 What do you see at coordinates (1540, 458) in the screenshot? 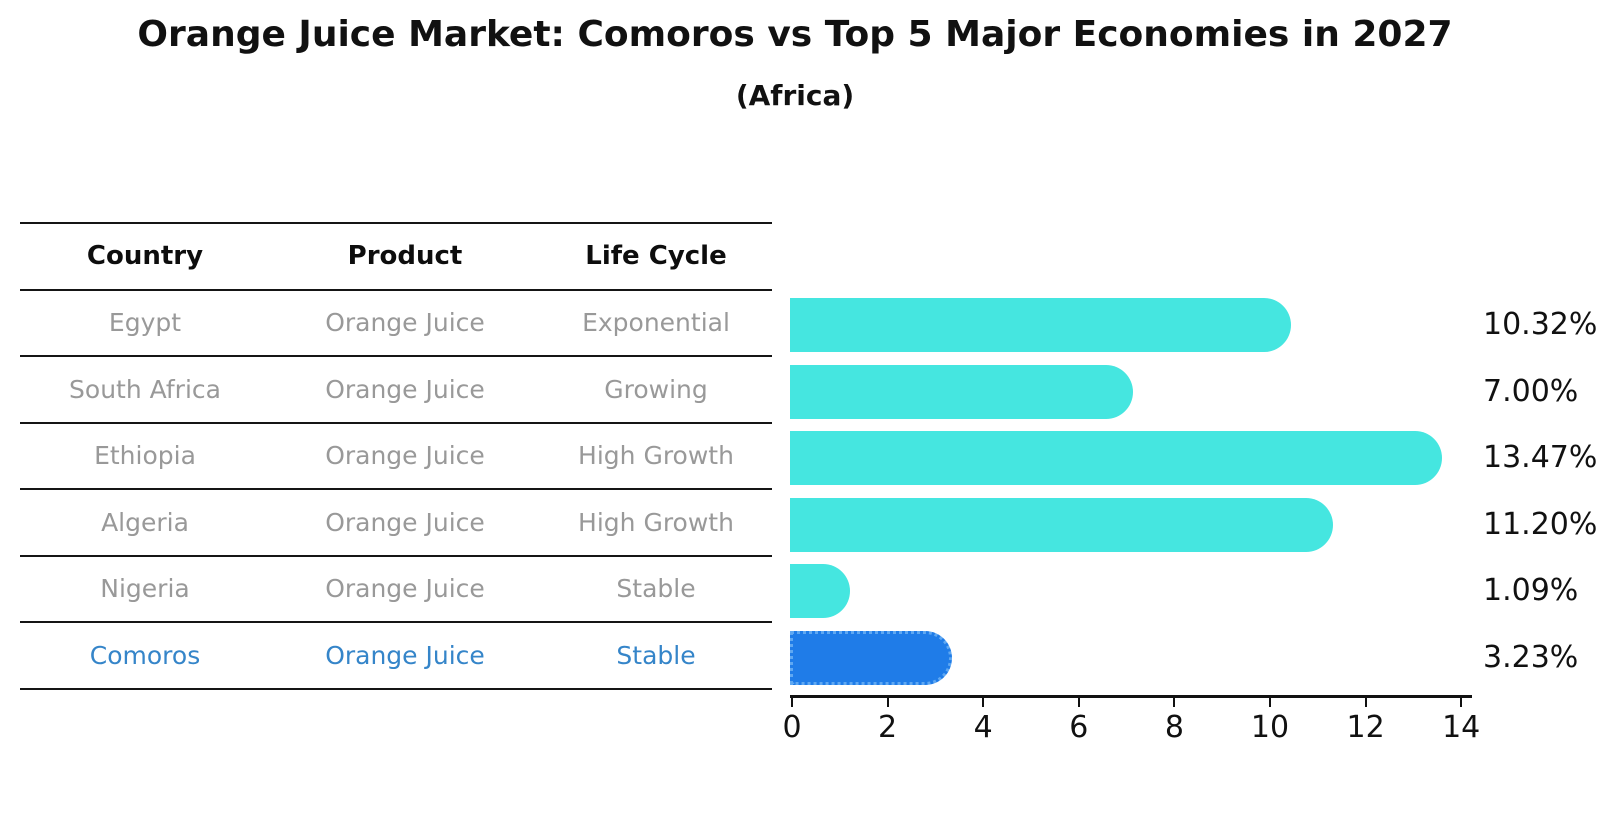
I see `value-label: 13.47%` at bounding box center [1540, 458].